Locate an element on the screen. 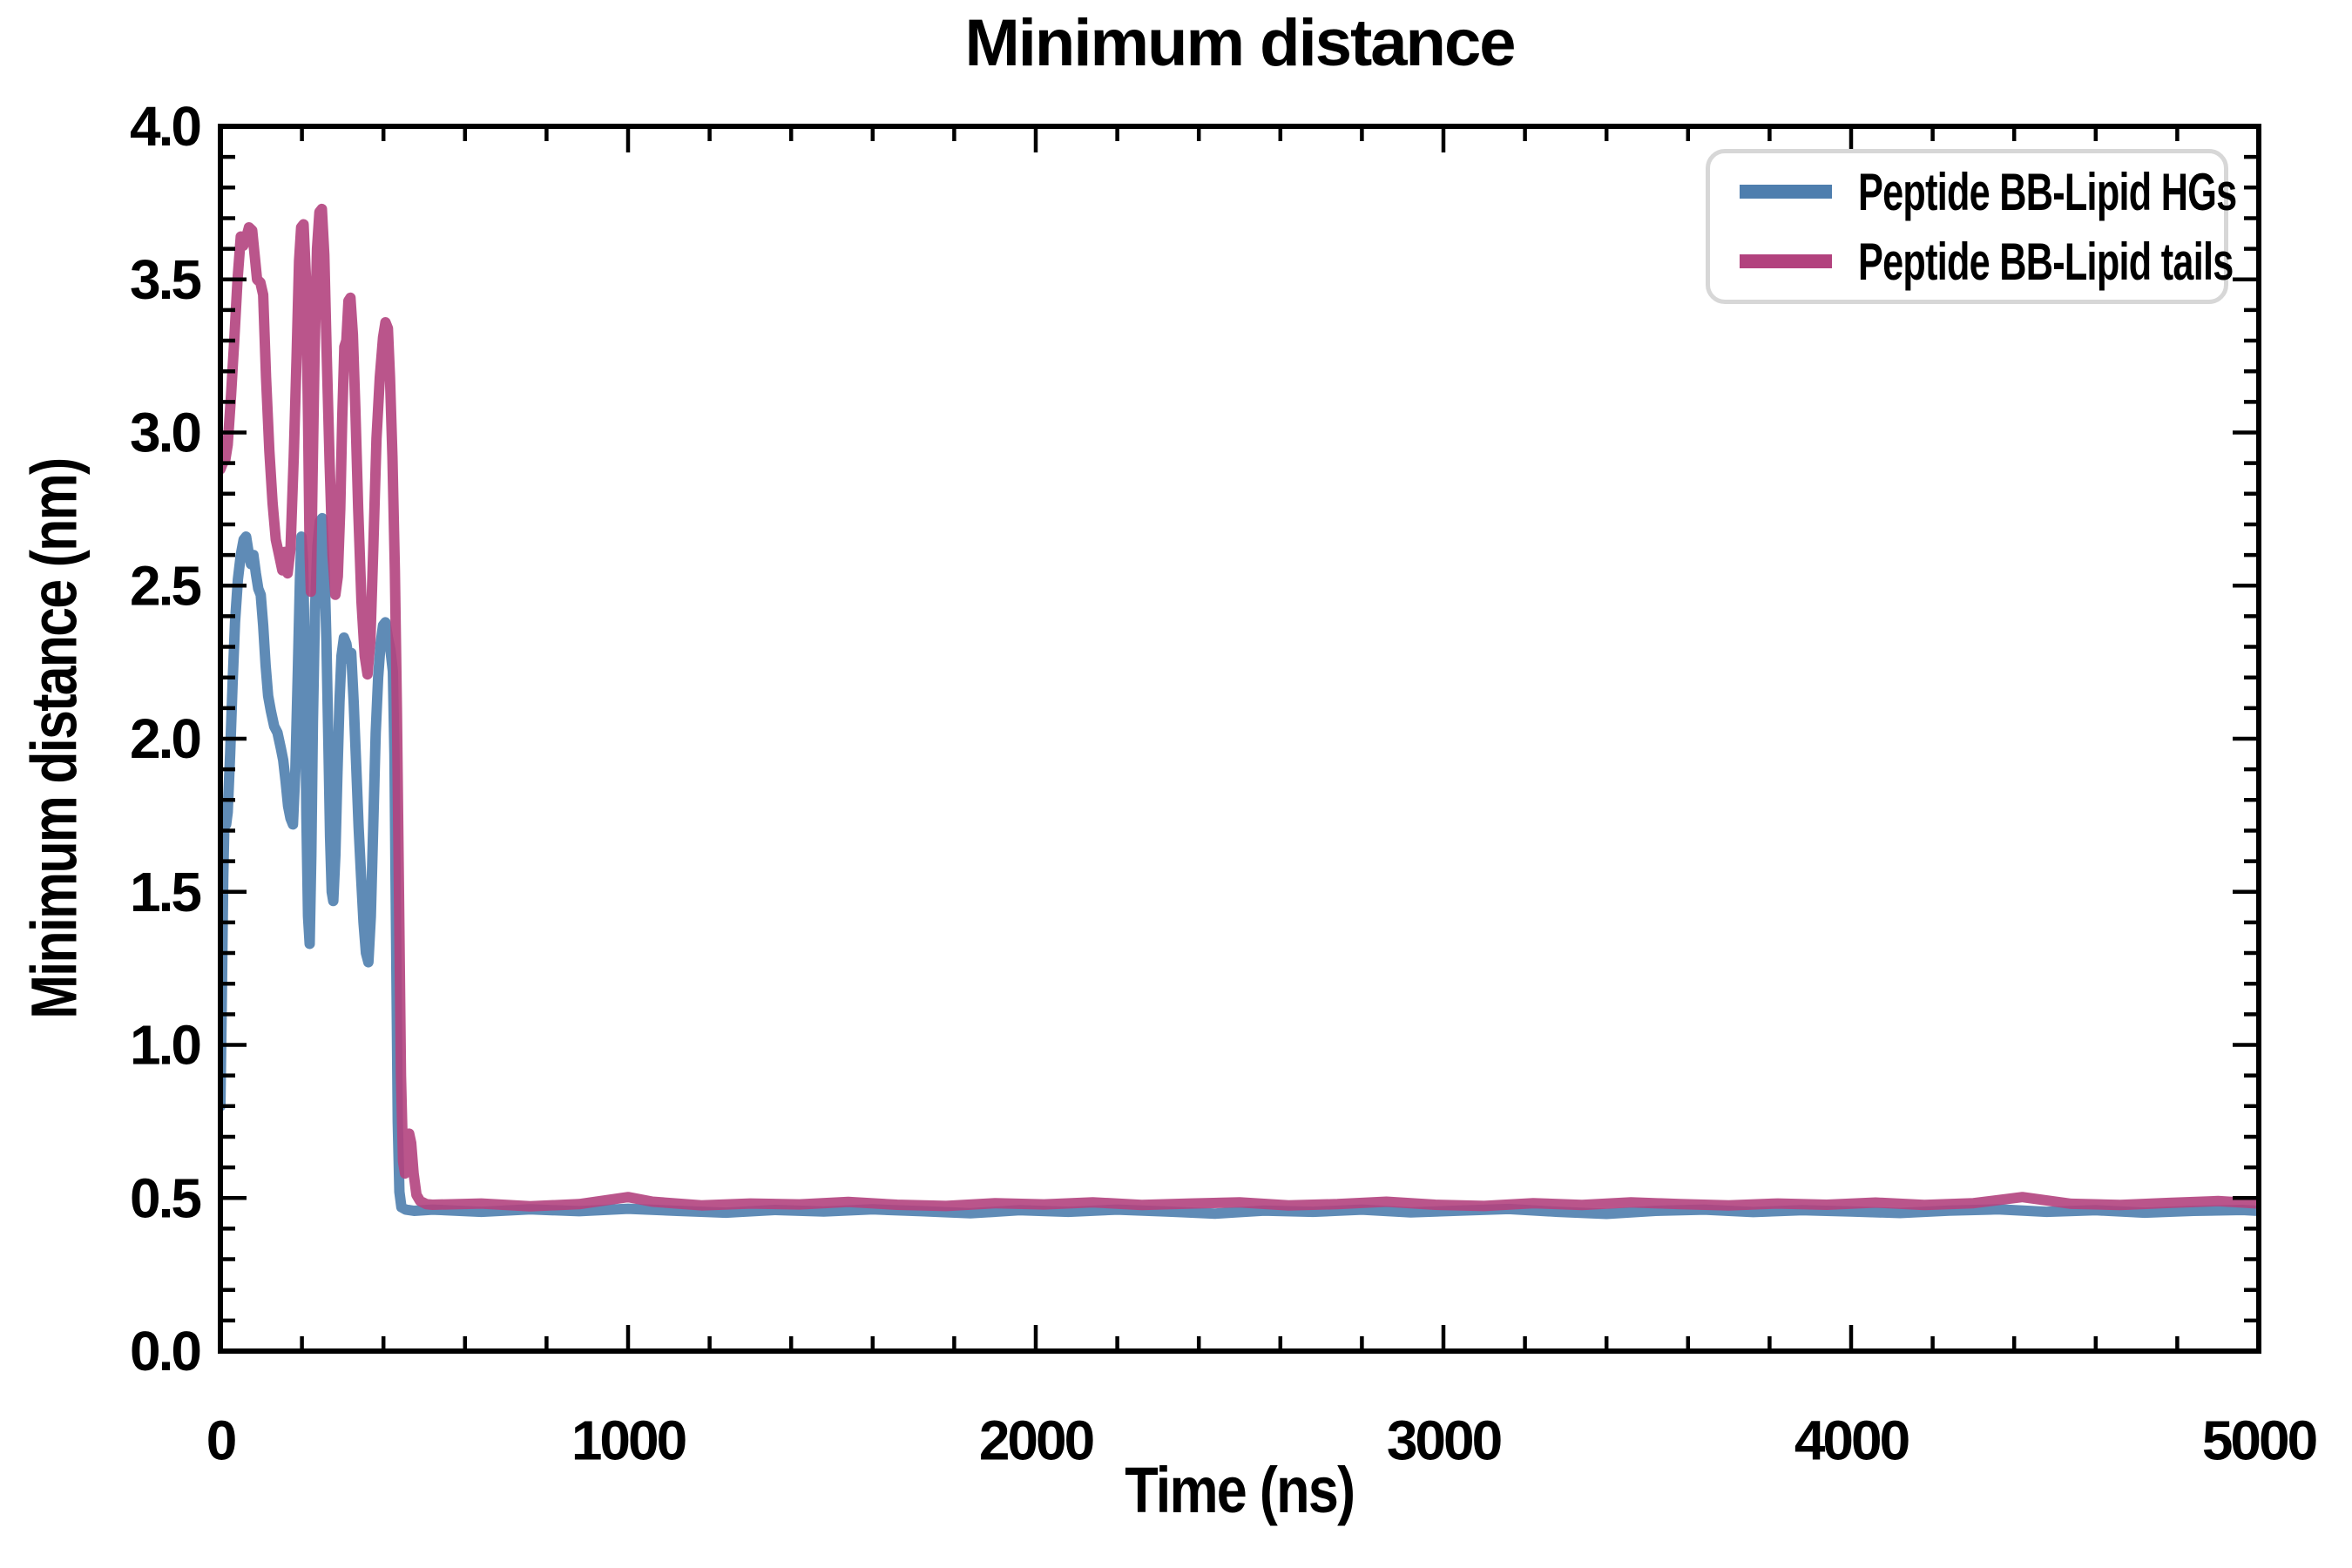 The width and height of the screenshot is (2352, 1568). y-tick-label: 2.5 is located at coordinates (165, 585).